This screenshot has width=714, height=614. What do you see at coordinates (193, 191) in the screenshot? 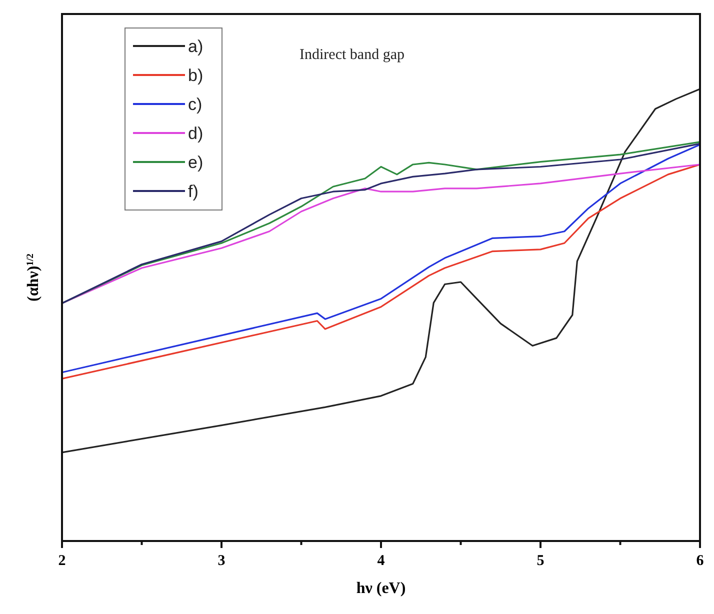
I see `legend-label: f)` at bounding box center [193, 191].